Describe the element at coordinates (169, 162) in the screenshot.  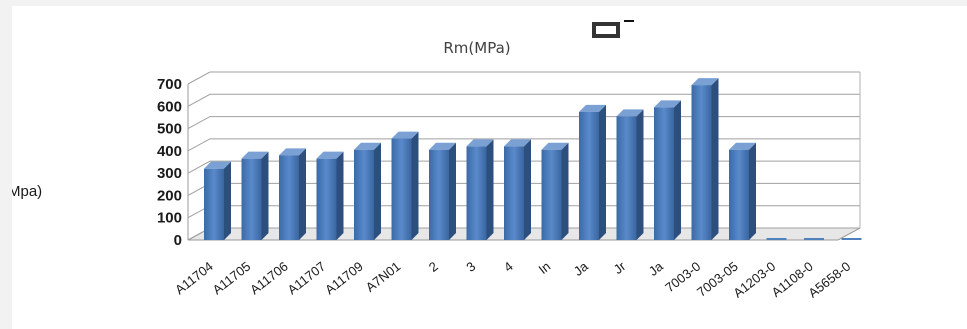
I see `y-axis-ticks: 0 100 200 300 400 500 600 700` at that location.